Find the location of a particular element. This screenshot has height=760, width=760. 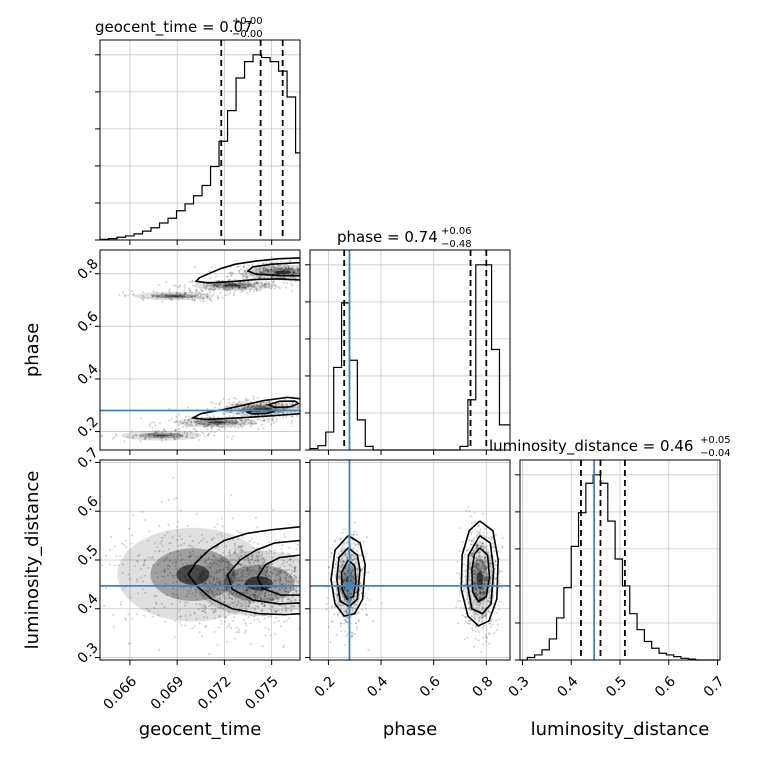

density-contour is located at coordinates (245, 408).